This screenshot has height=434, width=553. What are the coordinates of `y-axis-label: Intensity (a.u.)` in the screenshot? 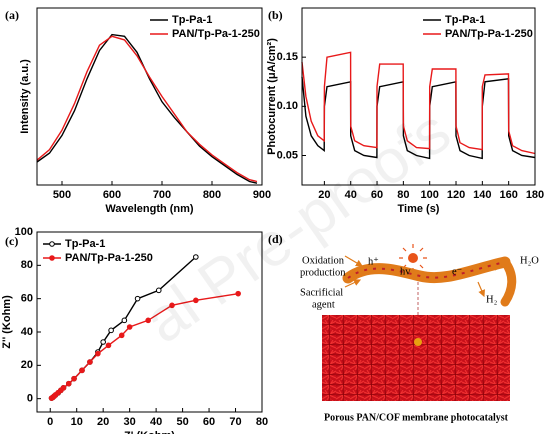 It's located at (25, 96).